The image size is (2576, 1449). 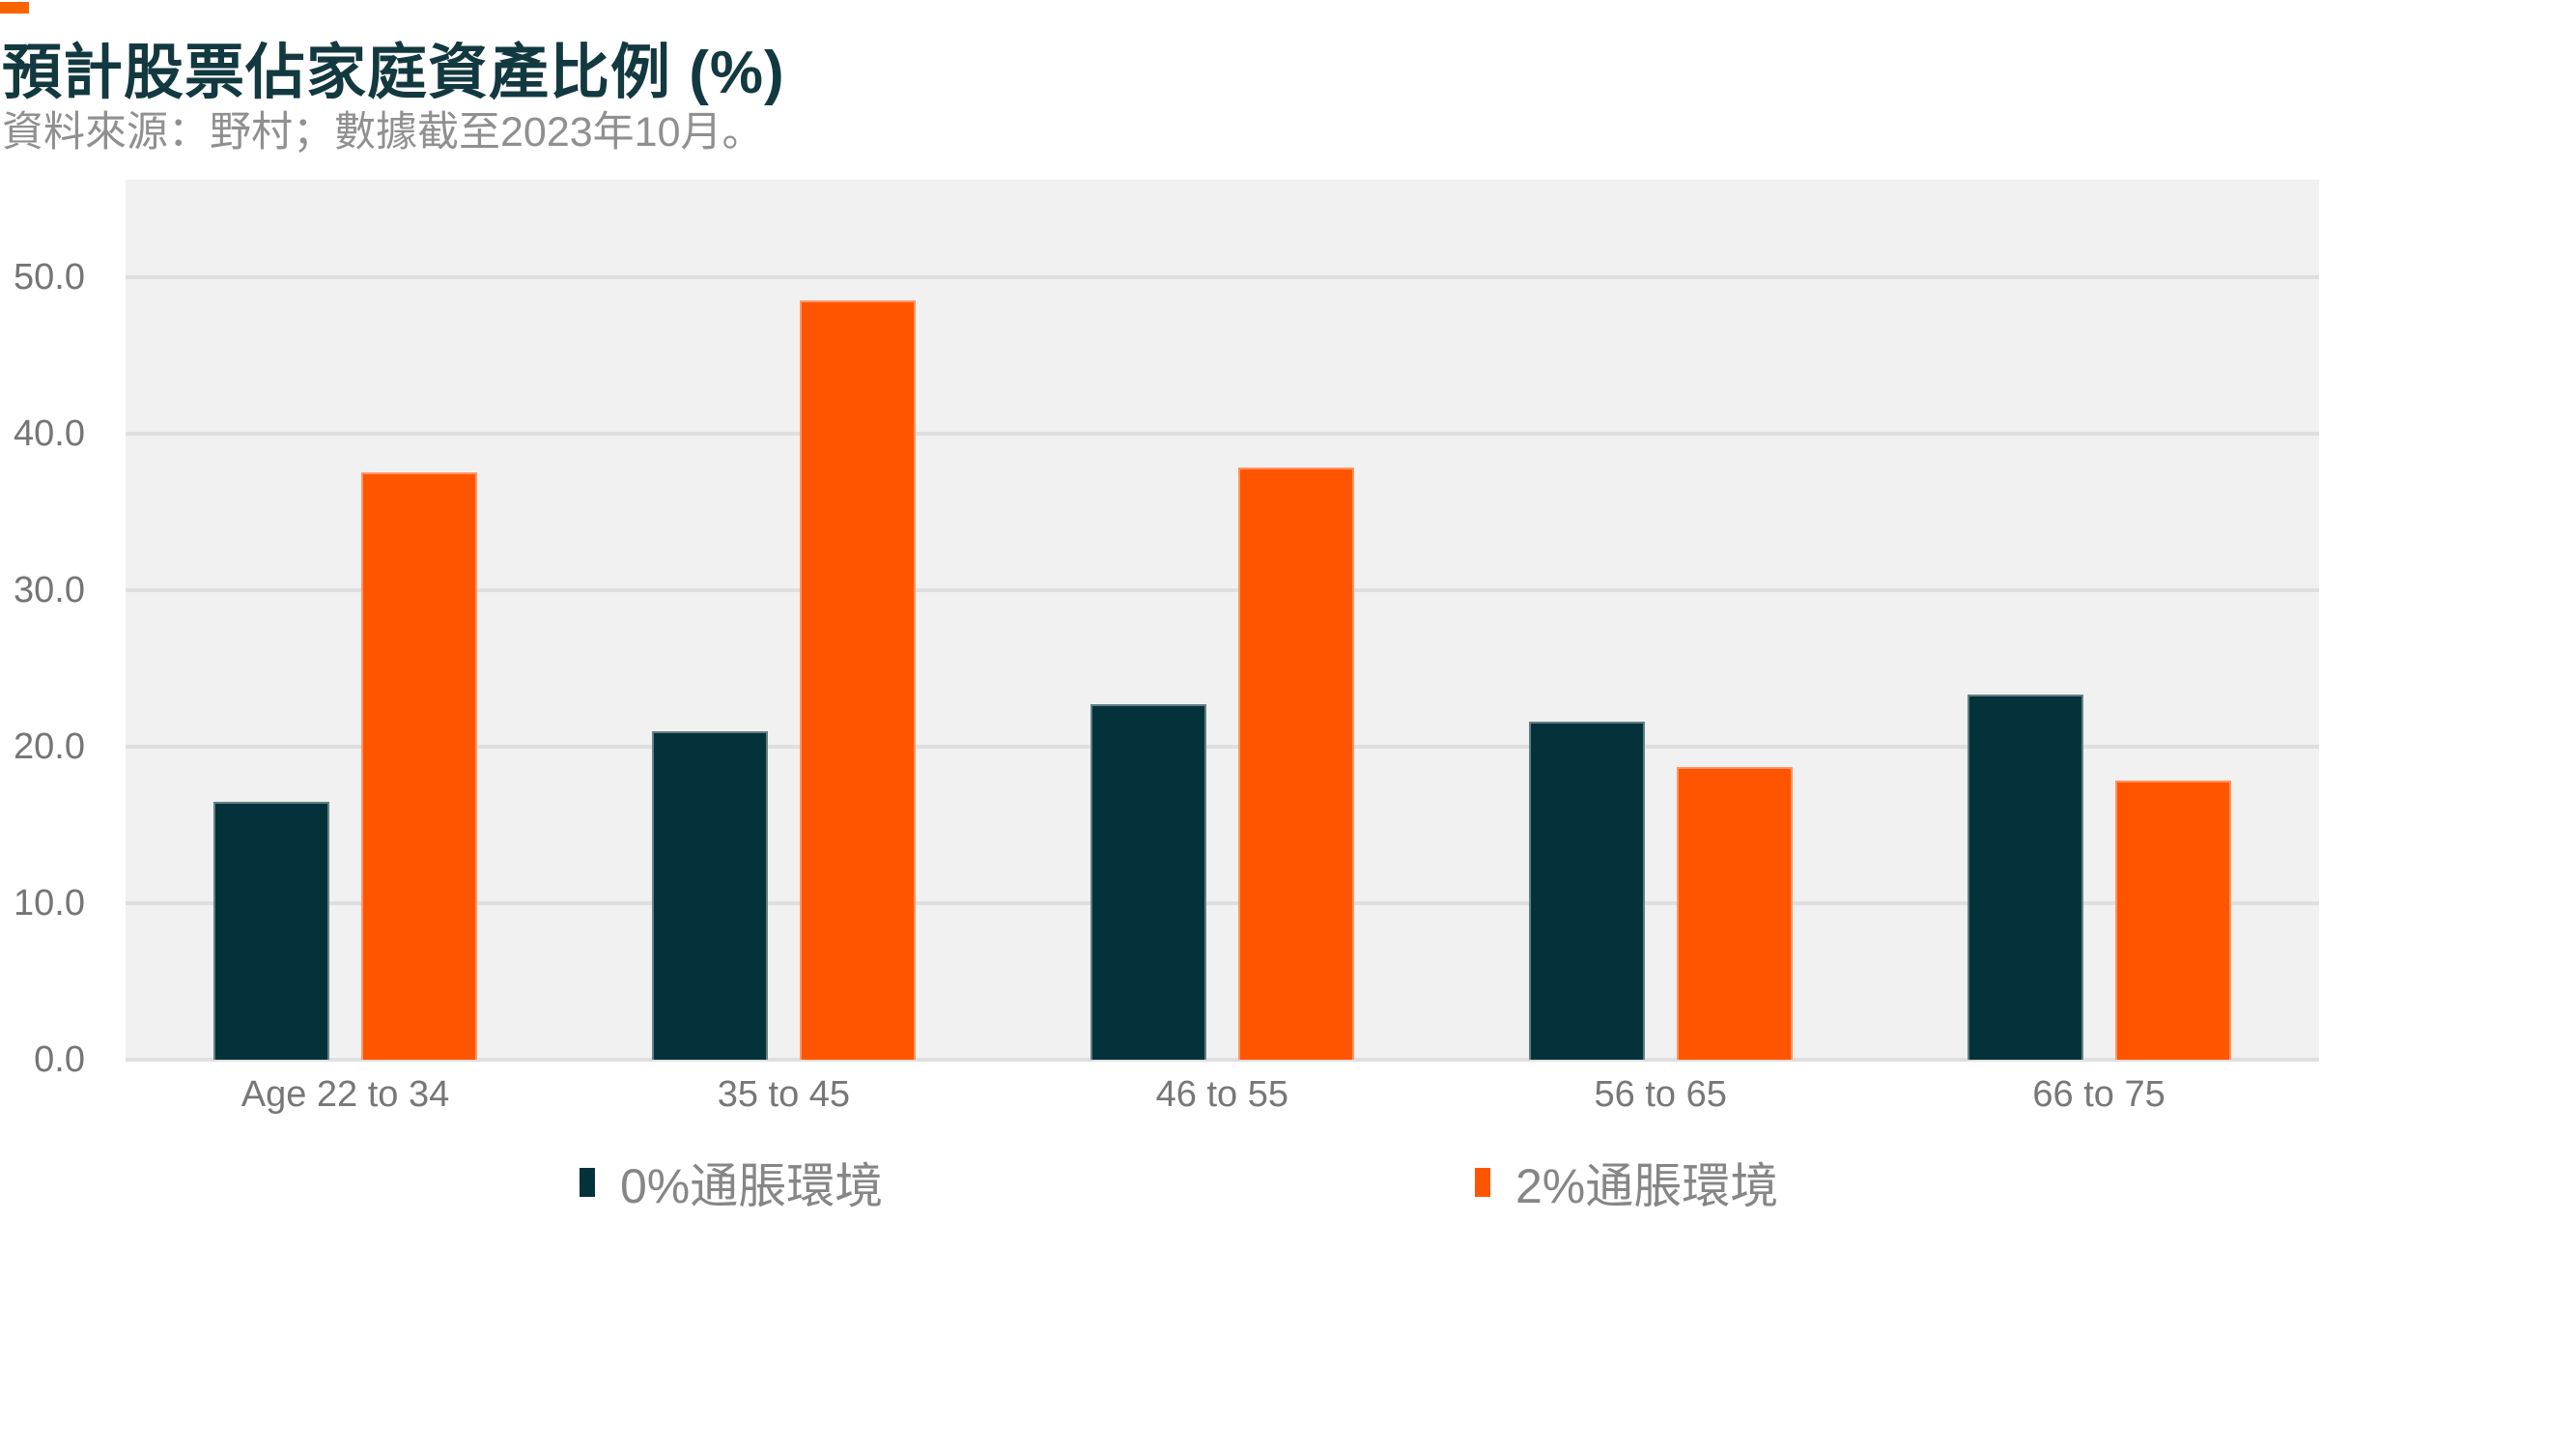 What do you see at coordinates (1148, 882) in the screenshot?
I see `bar-0%通脹環境-46 to 55` at bounding box center [1148, 882].